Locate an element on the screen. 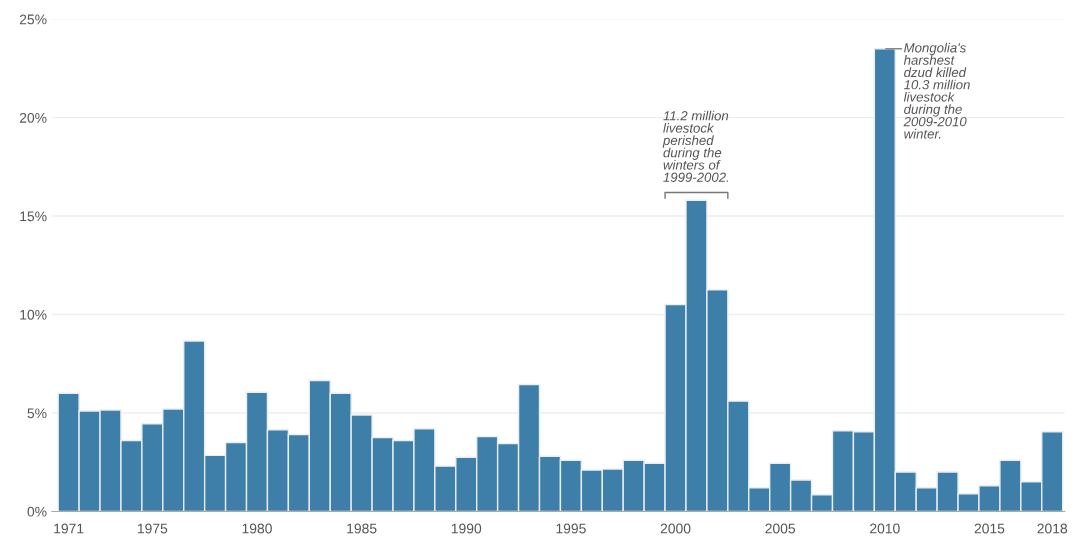 This screenshot has width=1081, height=547. x-tick-label: 1971 is located at coordinates (69, 528).